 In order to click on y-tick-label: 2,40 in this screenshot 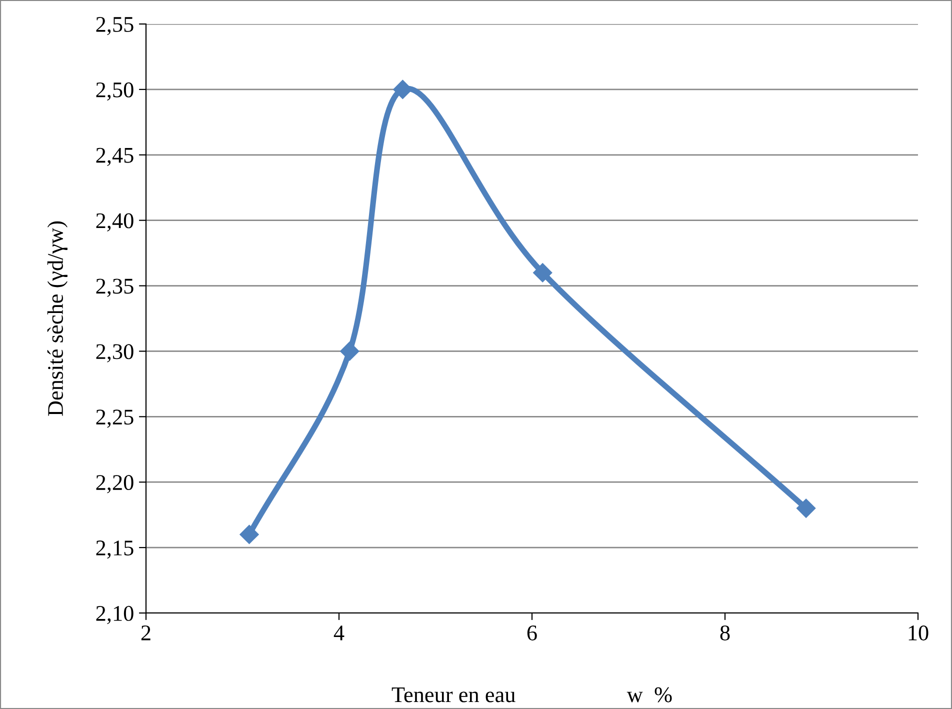, I will do `click(115, 222)`.